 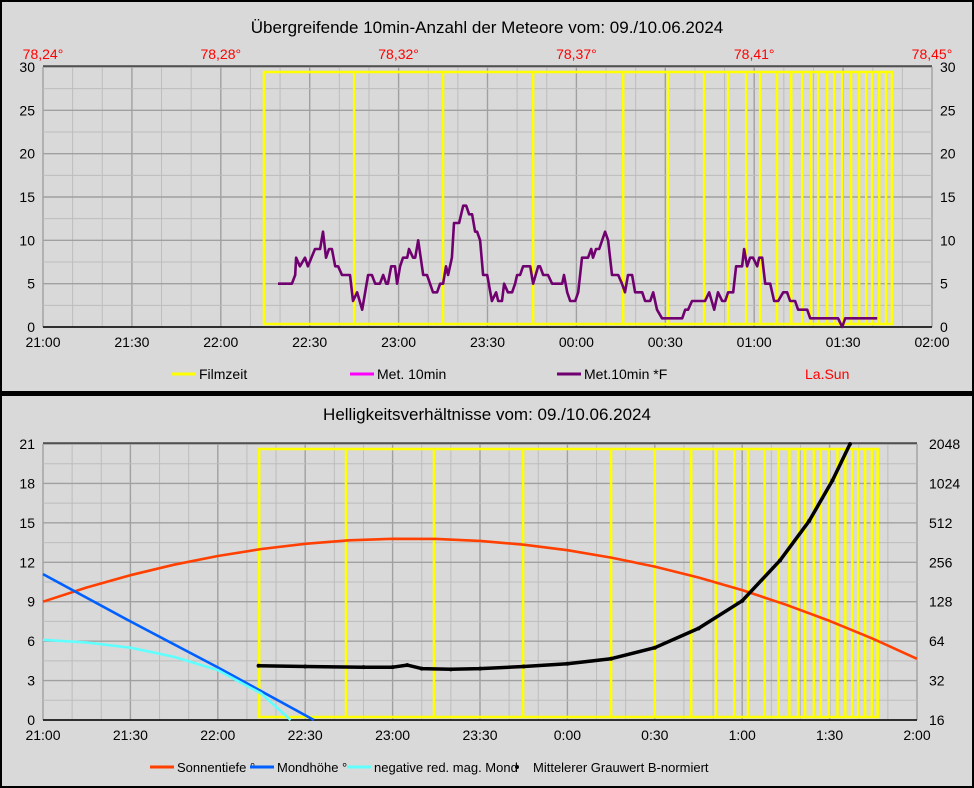 What do you see at coordinates (625, 374) in the screenshot?
I see `legend-label: Met.10min *F` at bounding box center [625, 374].